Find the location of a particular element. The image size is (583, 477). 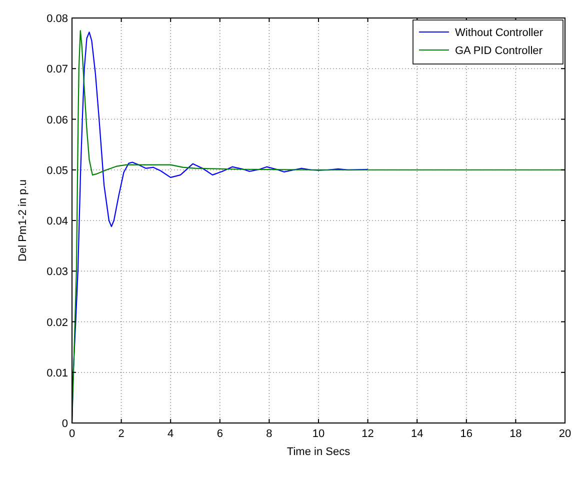

y-tick-label: 0.05 is located at coordinates (57, 170).